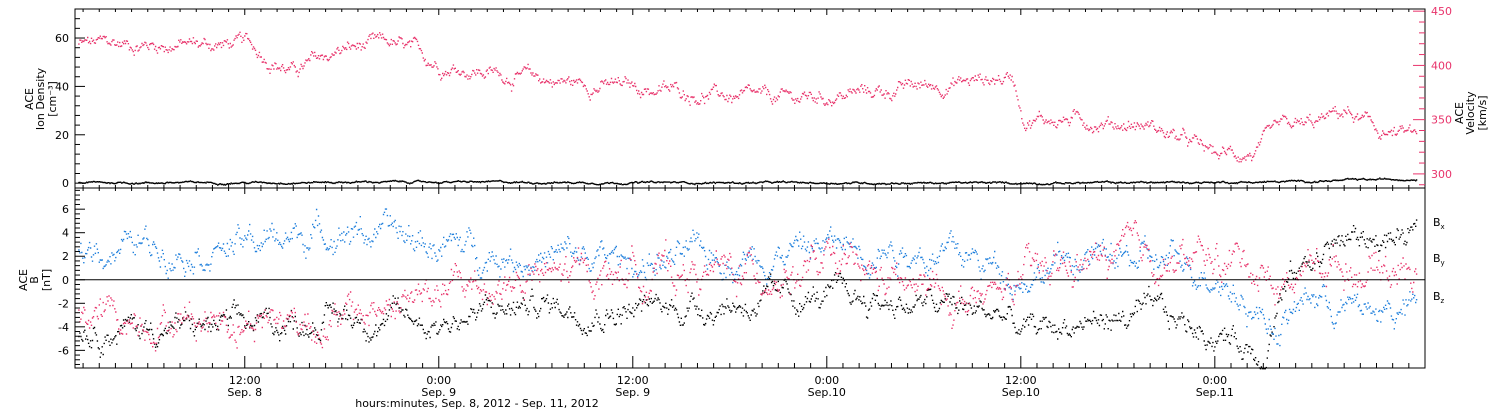  What do you see at coordinates (65, 209) in the screenshot?
I see `bottom-left-tick-label: 6` at bounding box center [65, 209].